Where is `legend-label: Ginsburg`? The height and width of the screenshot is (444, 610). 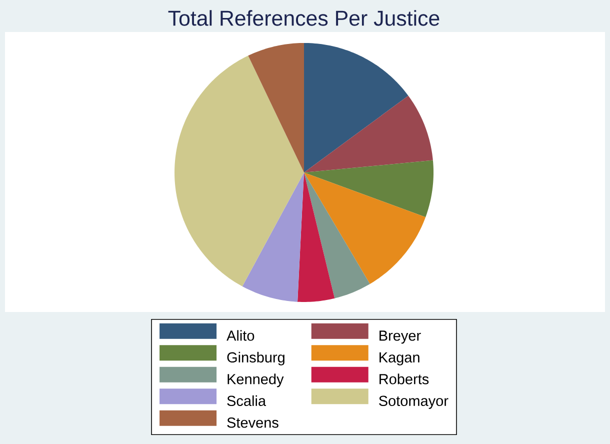
legend-label: Ginsburg is located at coordinates (255, 359).